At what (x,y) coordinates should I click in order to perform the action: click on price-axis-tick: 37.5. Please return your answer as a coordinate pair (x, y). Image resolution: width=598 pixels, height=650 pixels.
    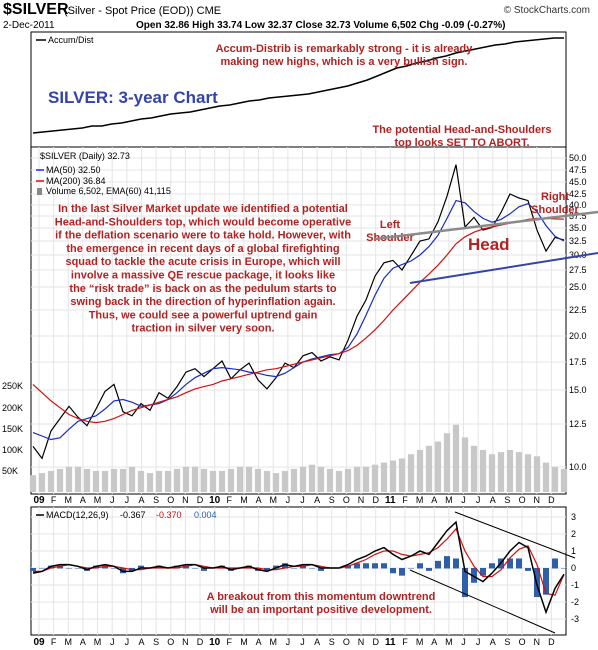
    Looking at the image, I should click on (578, 216).